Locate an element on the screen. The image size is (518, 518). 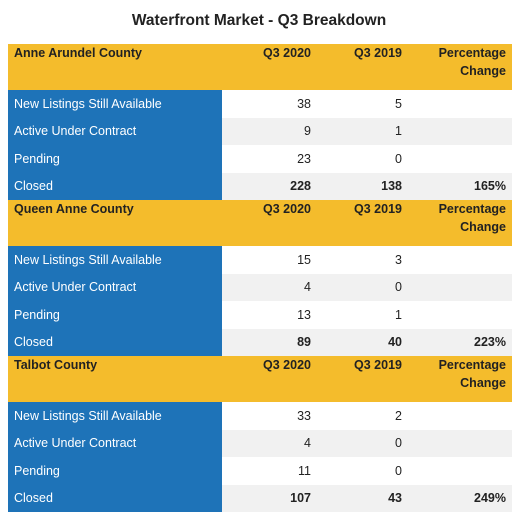
cell: 223% is located at coordinates (460, 342).